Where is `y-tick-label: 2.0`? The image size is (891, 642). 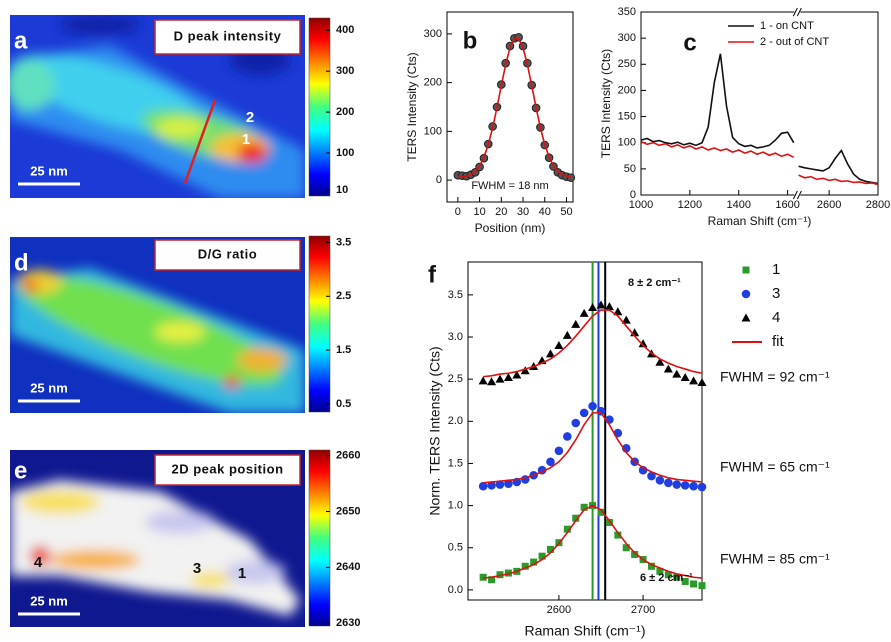 y-tick-label: 2.0 is located at coordinates (455, 421).